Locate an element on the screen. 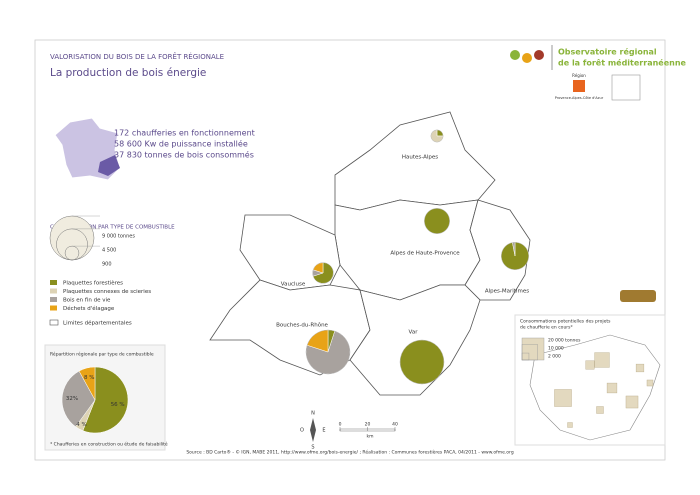 This screenshot has height=495, width=700. logo-text: Observatoire régional is located at coordinates (607, 52).